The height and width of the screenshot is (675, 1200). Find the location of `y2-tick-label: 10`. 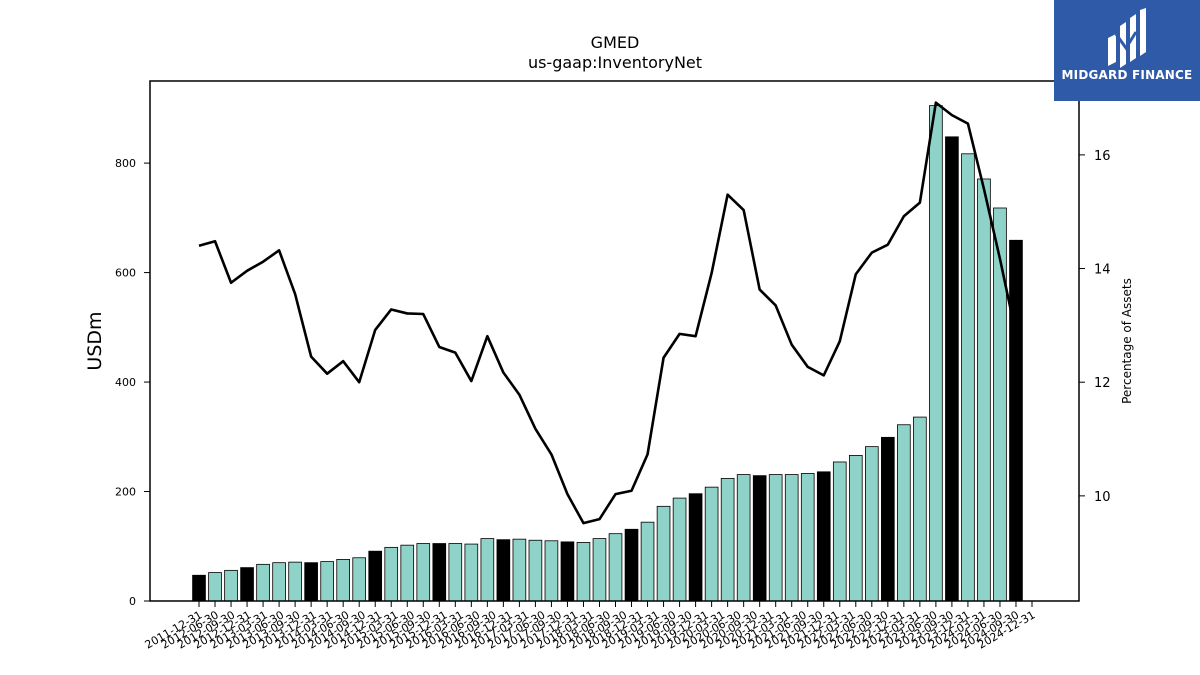

y2-tick-label: 10 is located at coordinates (1102, 497).